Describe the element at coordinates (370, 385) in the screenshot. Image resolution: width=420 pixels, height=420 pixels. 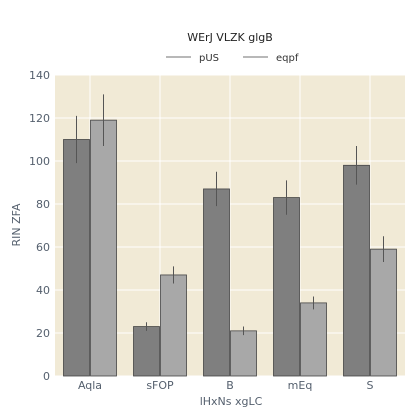
I see `x-tick-label: S` at that location.